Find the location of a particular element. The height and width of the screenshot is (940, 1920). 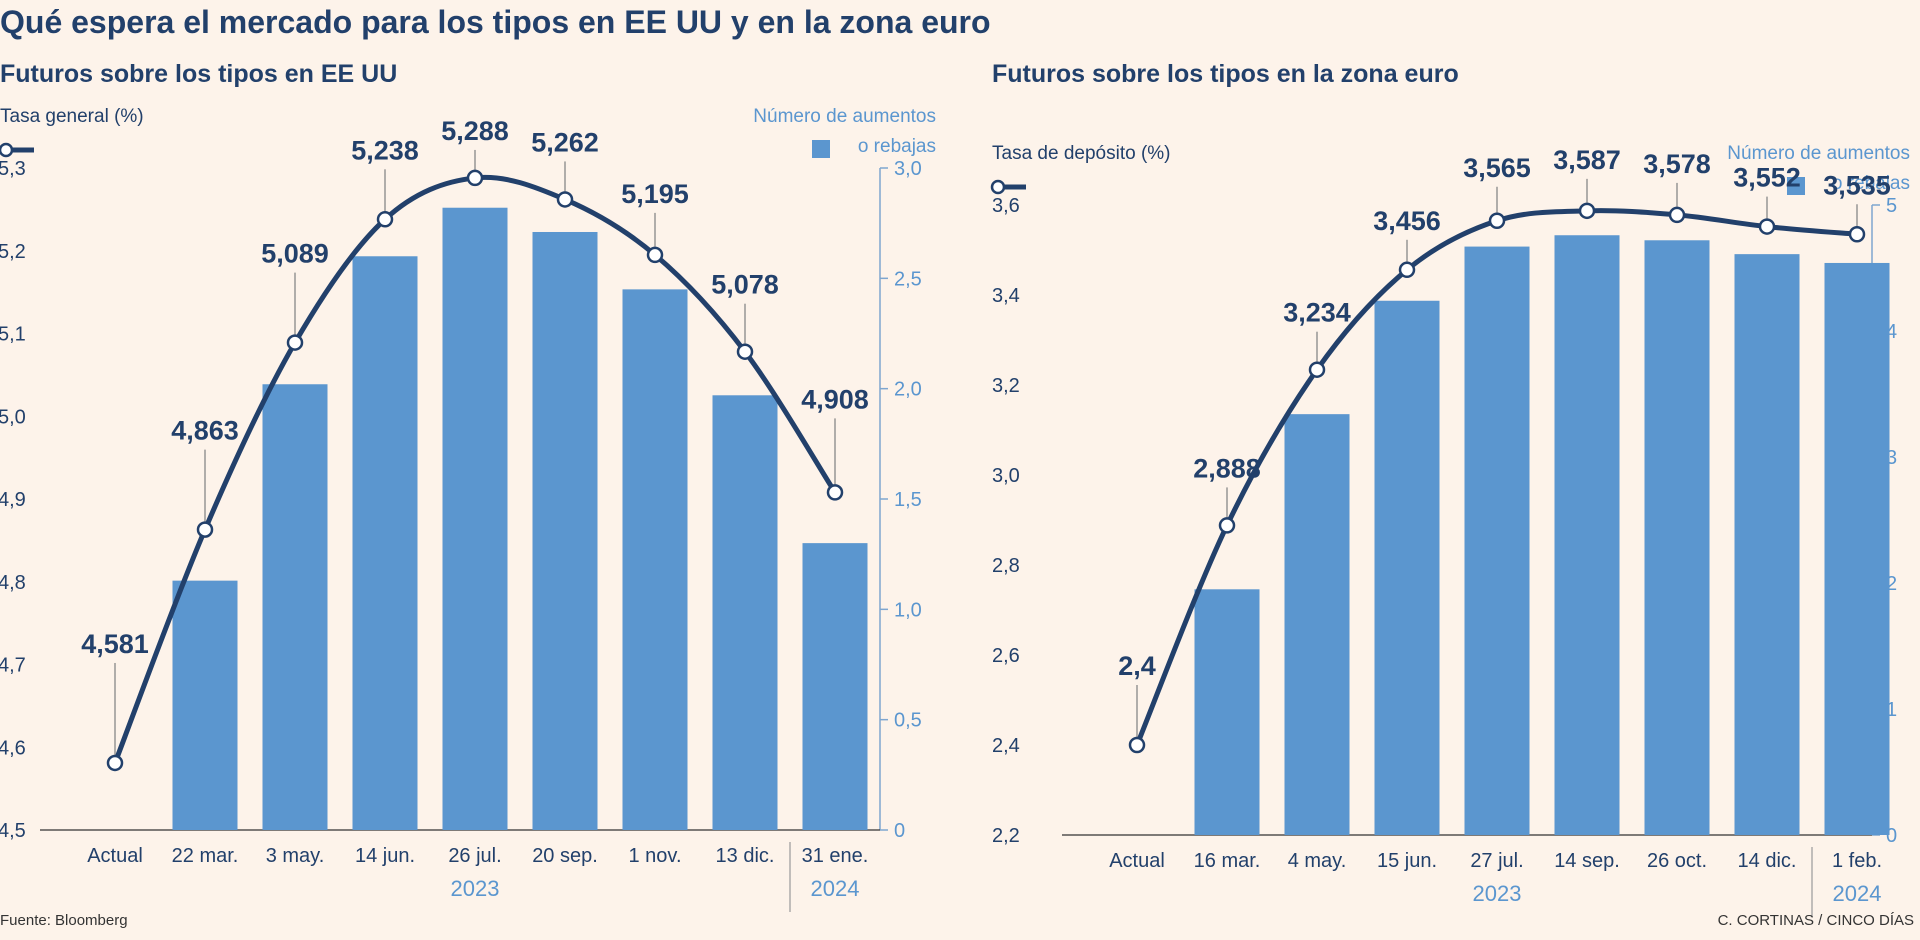

us-category-label: 1 nov. is located at coordinates (655, 856).